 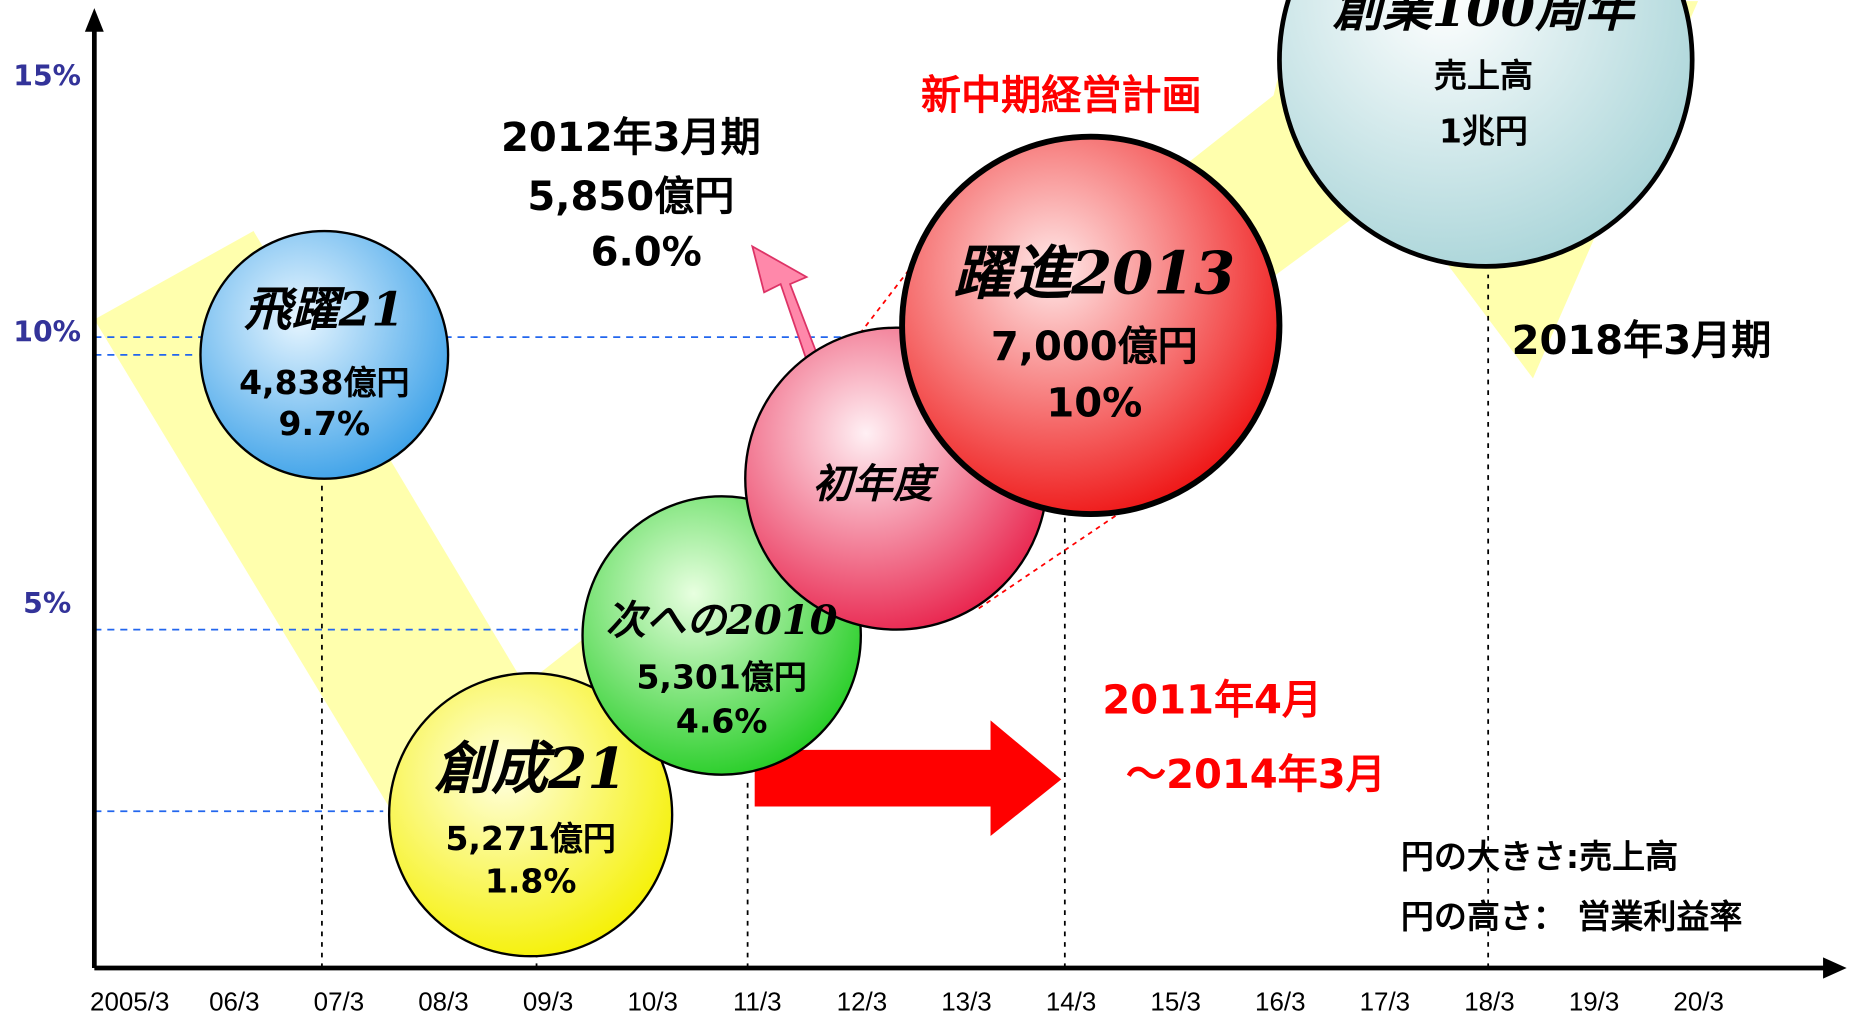 I want to click on bubble-value: 1兆円, so click(x=1483, y=131).